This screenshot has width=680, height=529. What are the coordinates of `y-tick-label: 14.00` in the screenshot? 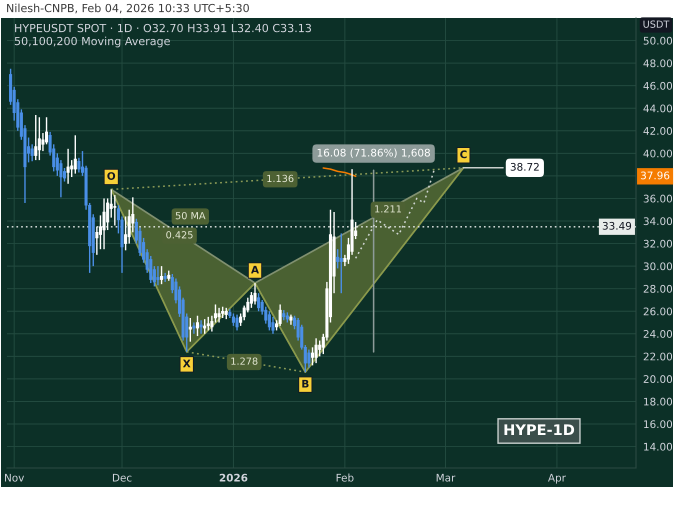 It's located at (658, 446).